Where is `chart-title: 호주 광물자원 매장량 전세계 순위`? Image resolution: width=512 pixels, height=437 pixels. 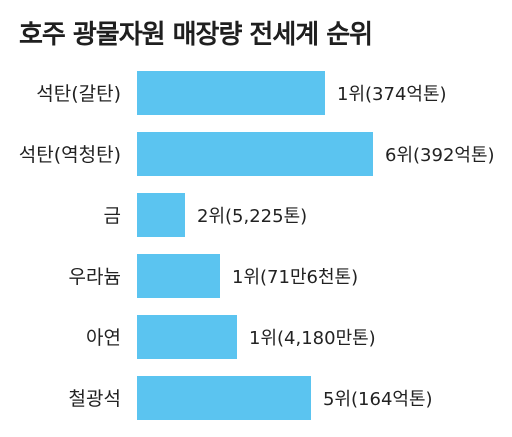 chart-title: 호주 광물자원 매장량 전세계 순위 is located at coordinates (196, 35).